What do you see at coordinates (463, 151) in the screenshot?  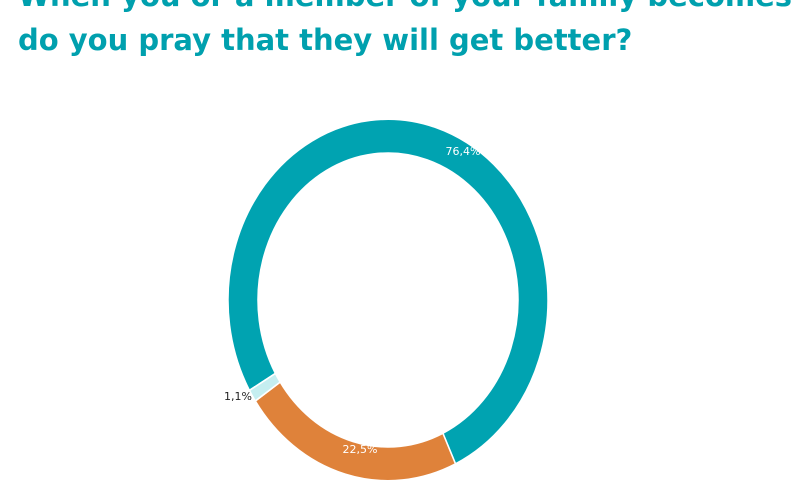 I see `data-label: 76,4%` at bounding box center [463, 151].